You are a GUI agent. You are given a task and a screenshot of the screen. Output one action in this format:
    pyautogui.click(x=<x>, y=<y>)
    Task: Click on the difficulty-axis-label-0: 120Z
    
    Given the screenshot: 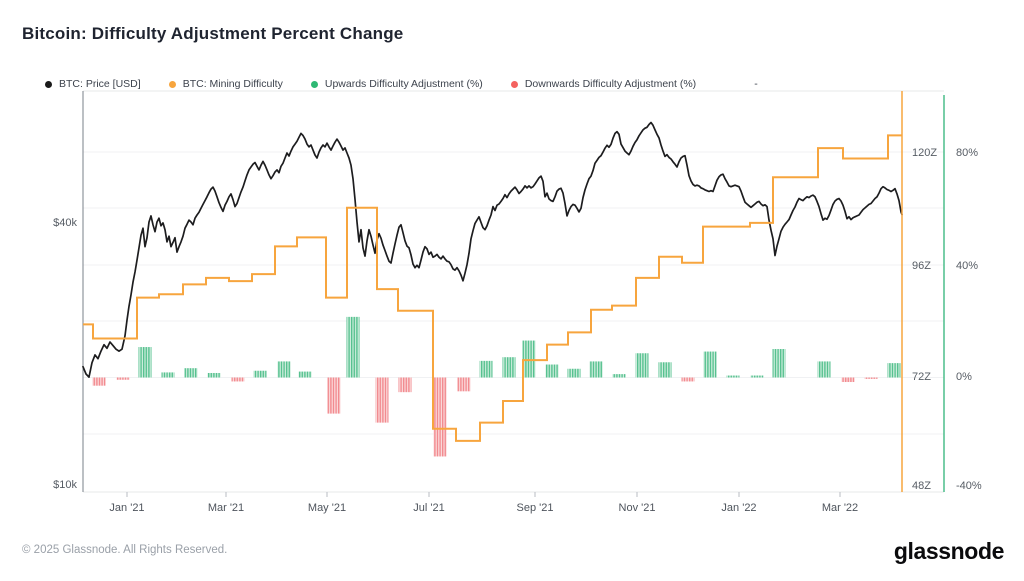 What is the action you would take?
    pyautogui.click(x=924, y=153)
    